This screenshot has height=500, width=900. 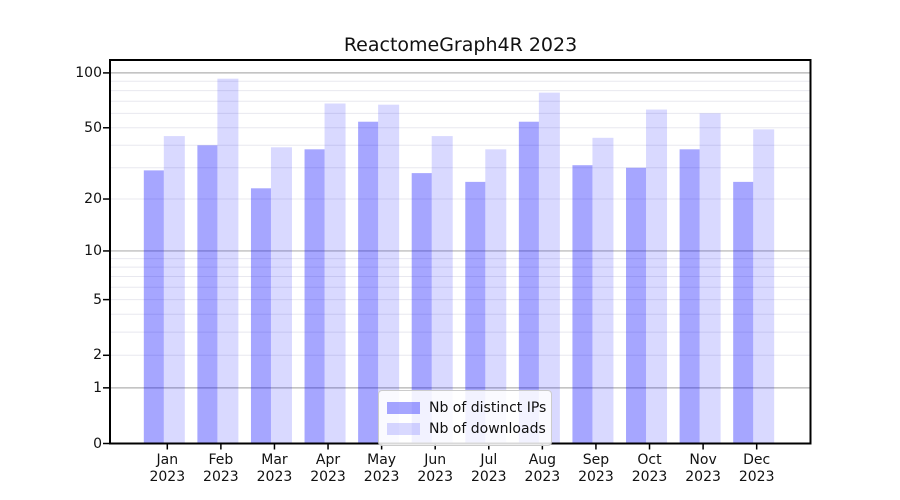 I want to click on bar-nb-of-downloads-may-2023, so click(x=389, y=274).